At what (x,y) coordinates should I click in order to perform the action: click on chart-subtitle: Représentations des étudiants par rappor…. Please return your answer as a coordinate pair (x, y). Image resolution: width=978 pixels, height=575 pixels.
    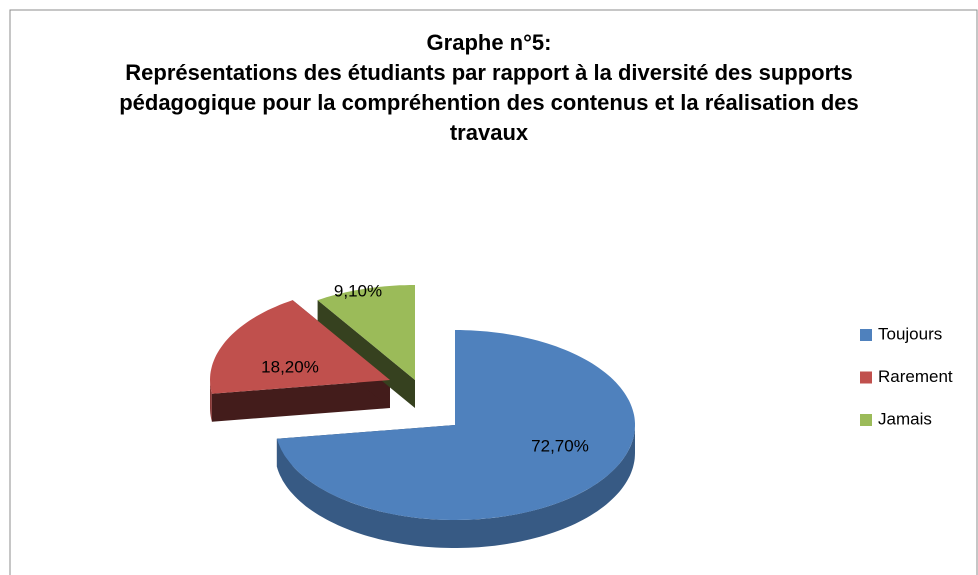
    Looking at the image, I should click on (489, 102).